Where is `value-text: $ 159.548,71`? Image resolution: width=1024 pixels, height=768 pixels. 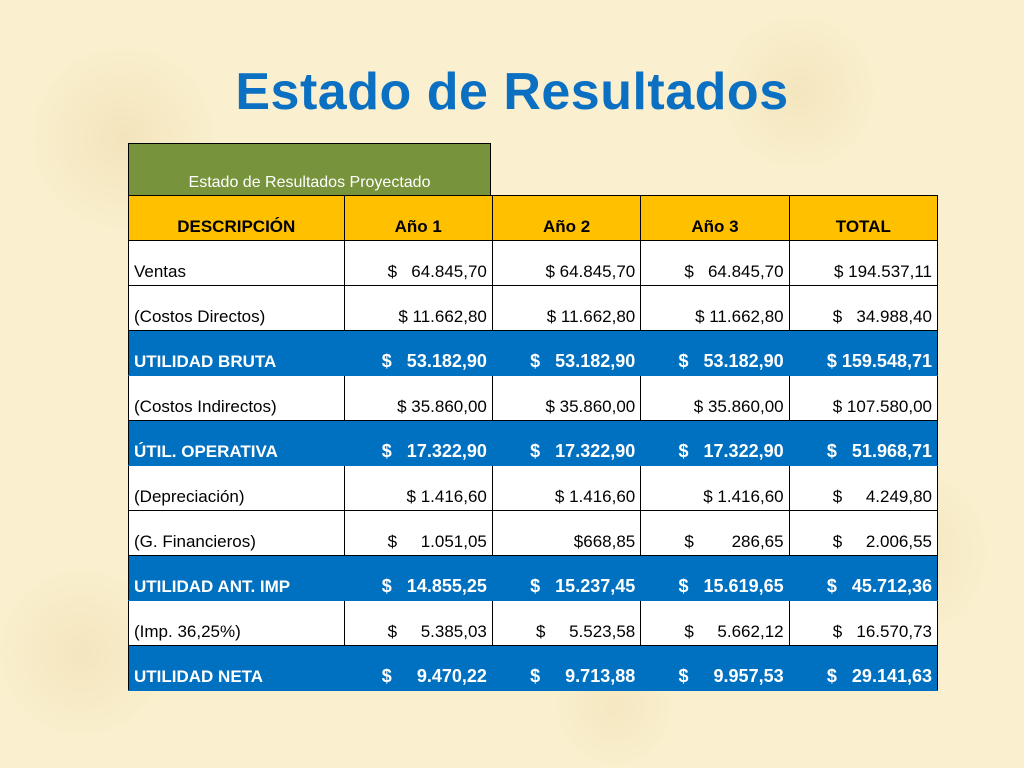
value-text: $ 159.548,71 is located at coordinates (879, 361).